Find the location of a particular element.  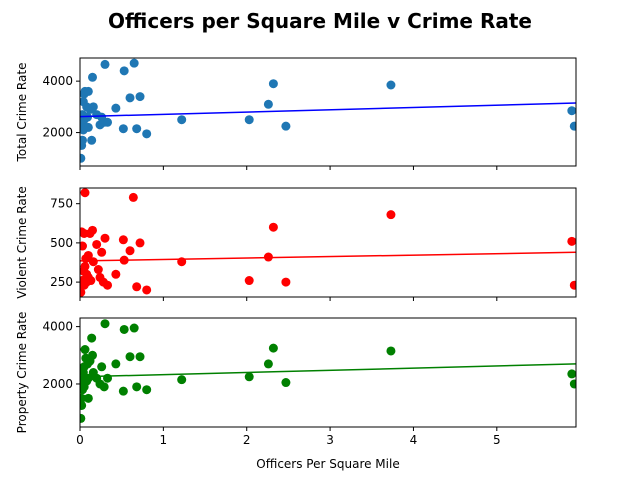

x-tick-label: 0 is located at coordinates (80, 440).